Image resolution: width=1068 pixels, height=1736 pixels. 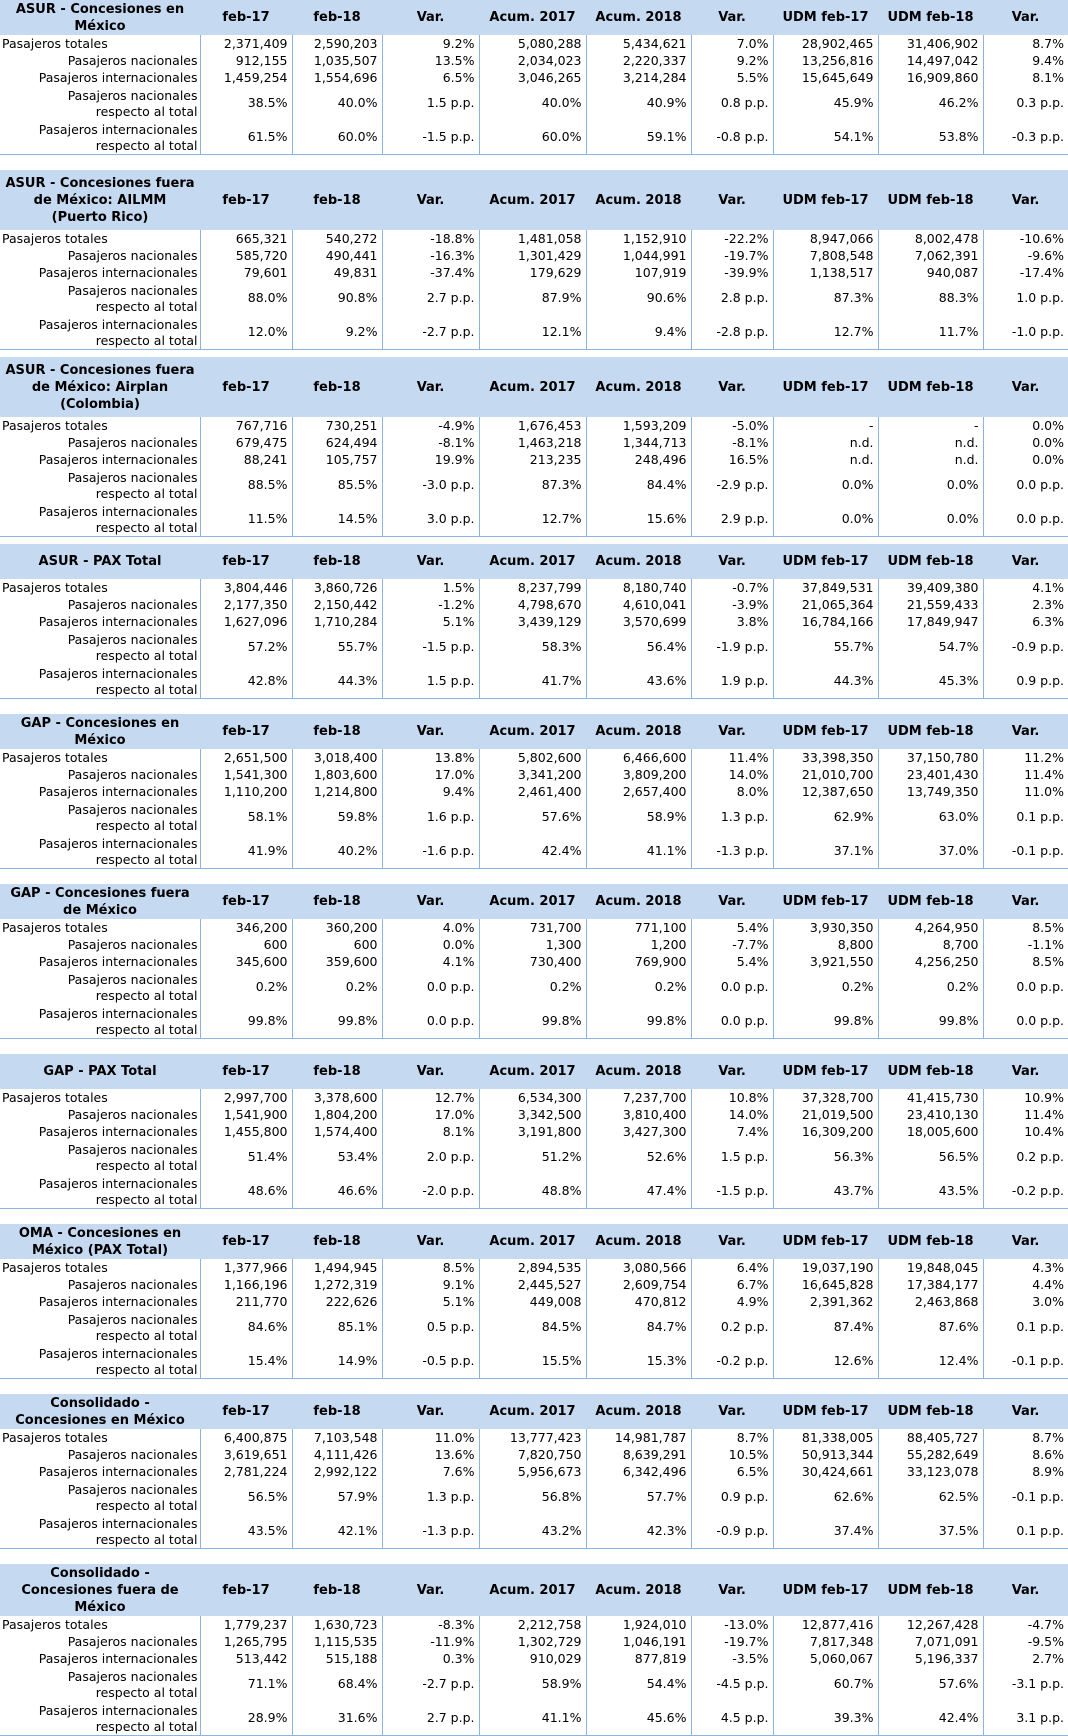 I want to click on table-cell: 60.0%, so click(x=336, y=137).